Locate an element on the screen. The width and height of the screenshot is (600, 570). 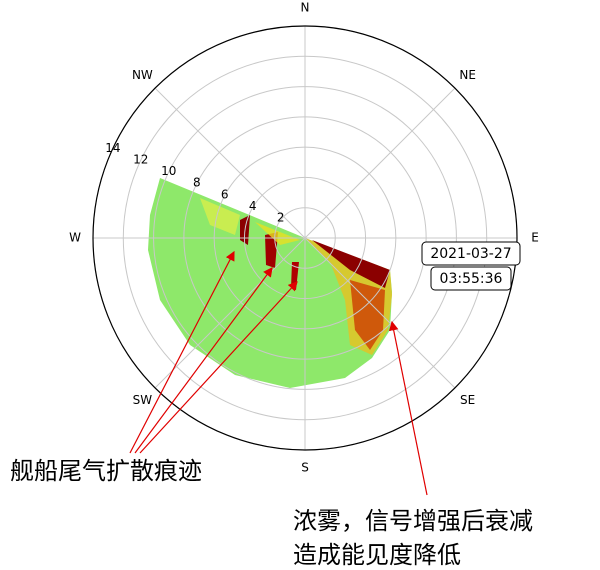
r-tick-label: 8 is located at coordinates (197, 183).